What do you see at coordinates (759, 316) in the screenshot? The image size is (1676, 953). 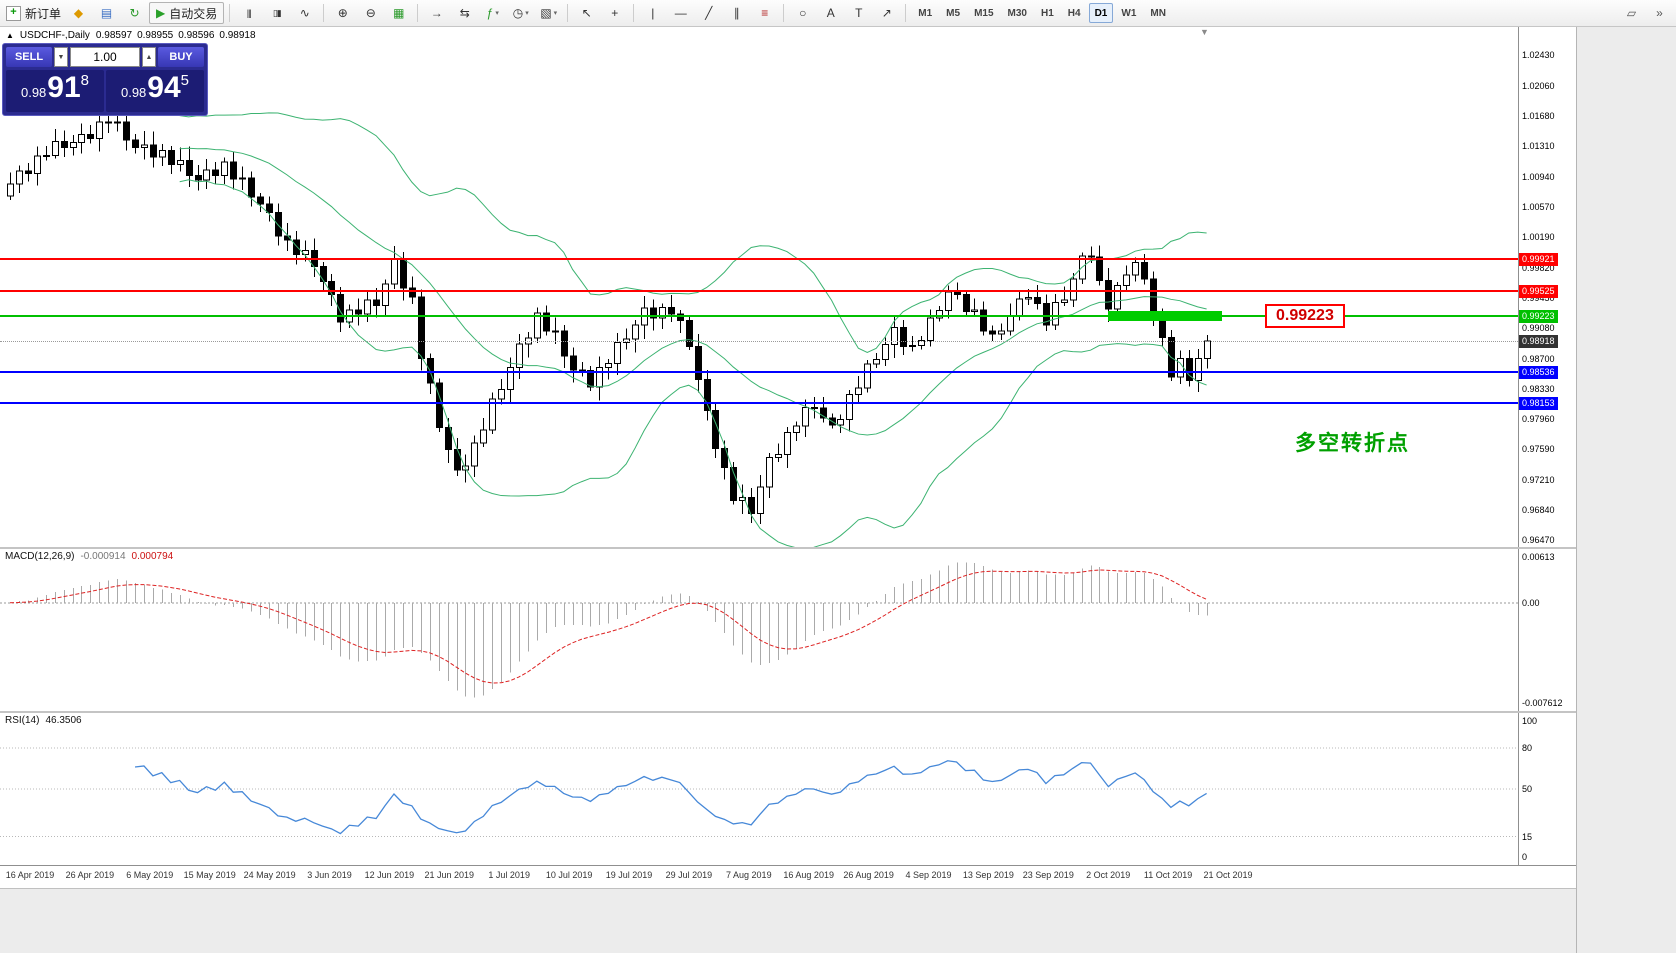 I see `horizontal-line-0.99223` at bounding box center [759, 316].